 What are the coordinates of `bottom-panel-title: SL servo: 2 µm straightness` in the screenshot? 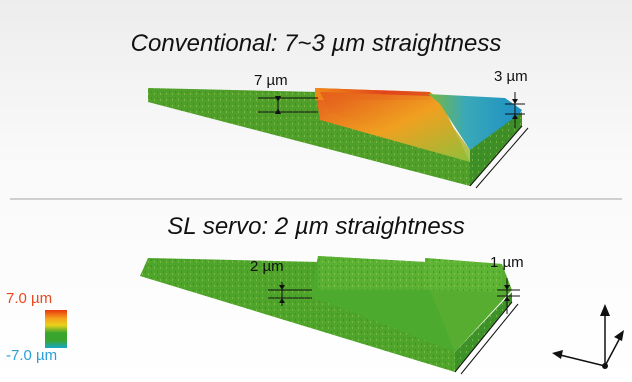 It's located at (316, 226).